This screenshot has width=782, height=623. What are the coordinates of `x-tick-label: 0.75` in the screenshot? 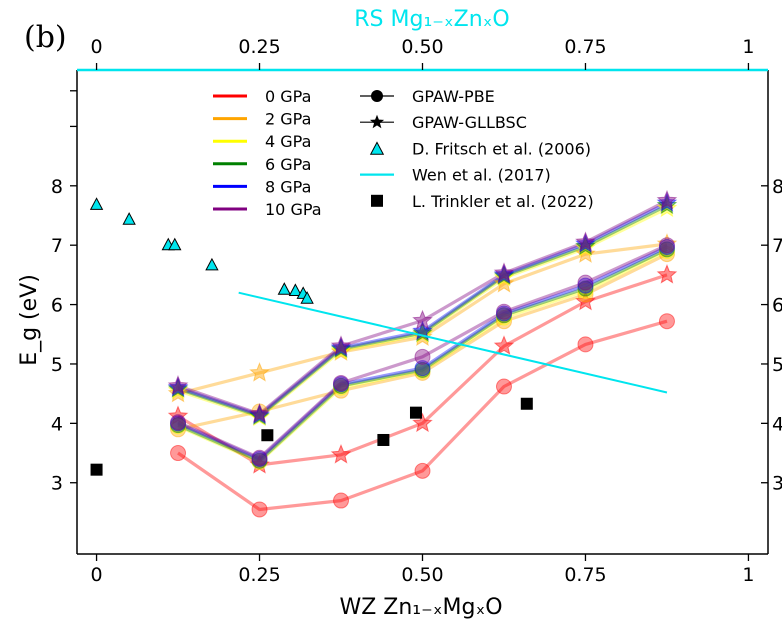 It's located at (585, 575).